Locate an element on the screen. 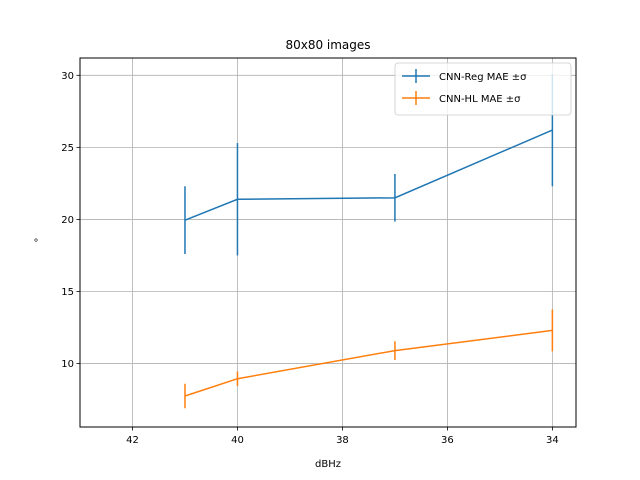 The width and height of the screenshot is (640, 480). legend: CNN-Reg MAE ±σ CNN-HL MAE ±σ is located at coordinates (483, 89).